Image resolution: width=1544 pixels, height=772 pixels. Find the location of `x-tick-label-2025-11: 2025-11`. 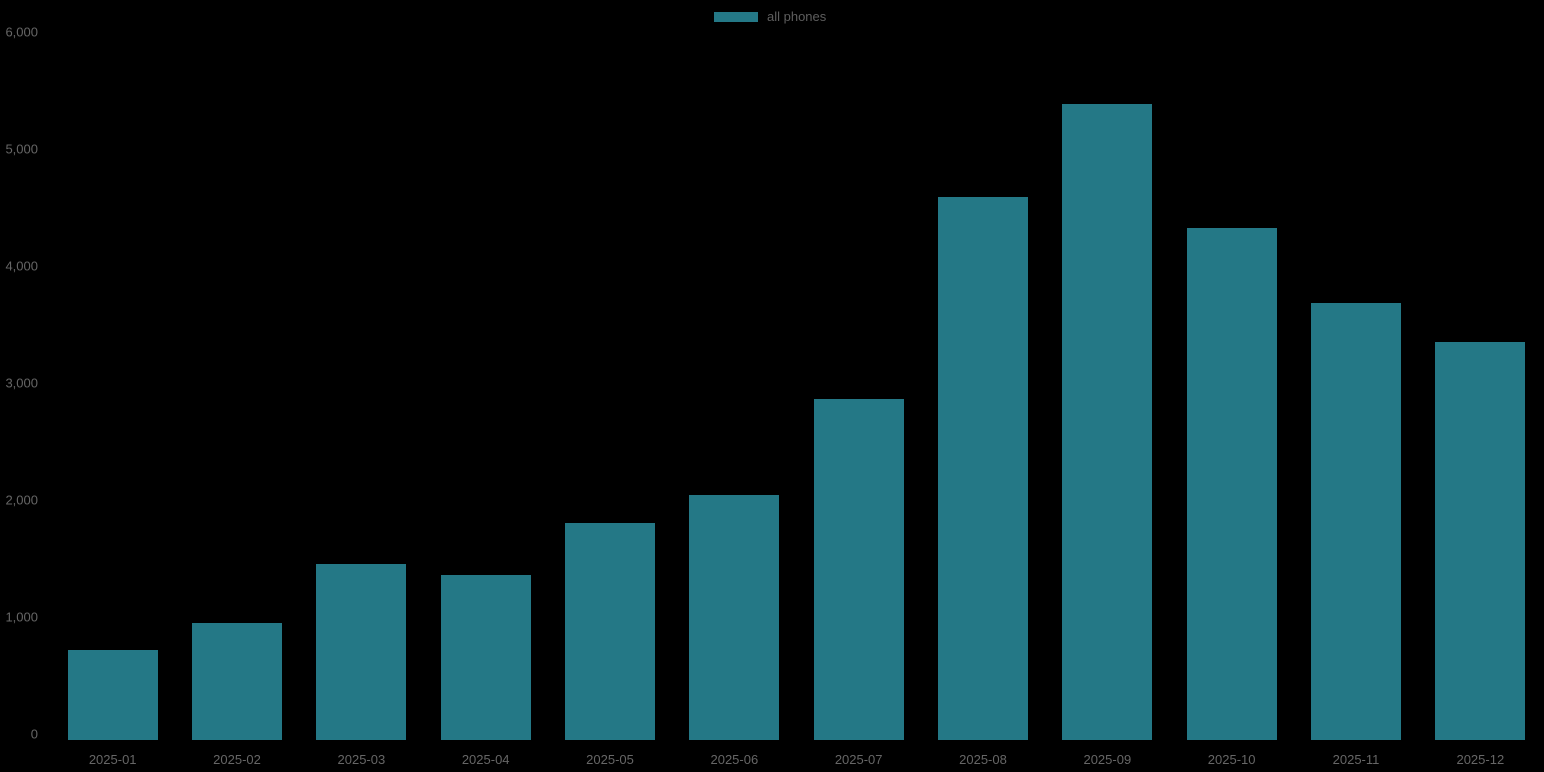

x-tick-label-2025-11: 2025-11 is located at coordinates (1356, 759).